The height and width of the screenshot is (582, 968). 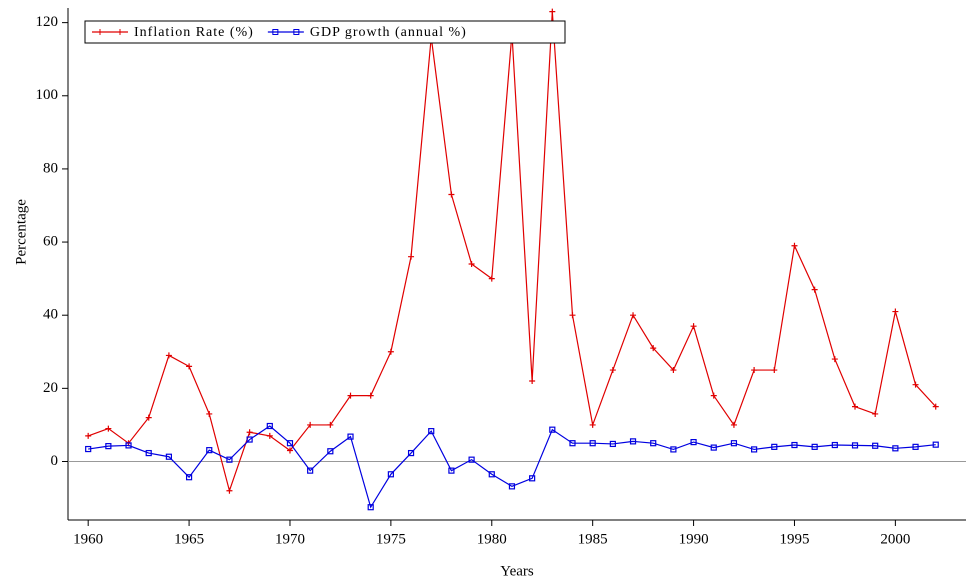 What do you see at coordinates (512, 467) in the screenshot?
I see `series-line` at bounding box center [512, 467].